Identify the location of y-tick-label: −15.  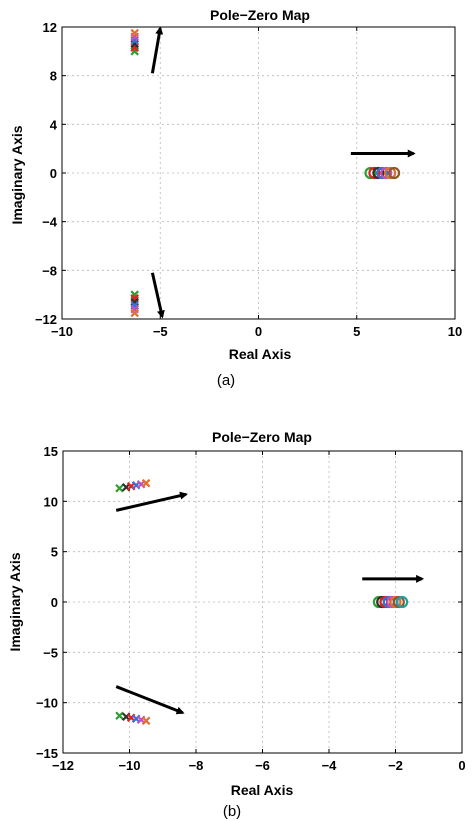
(47, 753).